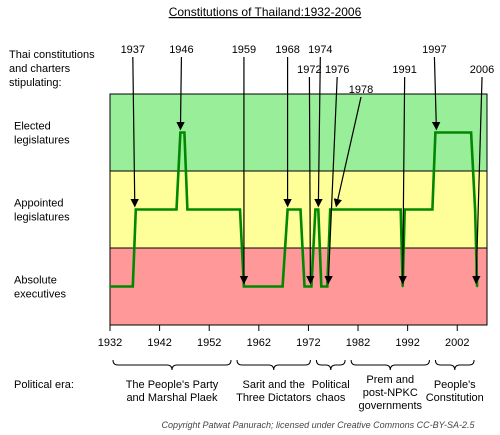 This screenshot has width=500, height=435. I want to click on band-label: Appointed, so click(39, 204).